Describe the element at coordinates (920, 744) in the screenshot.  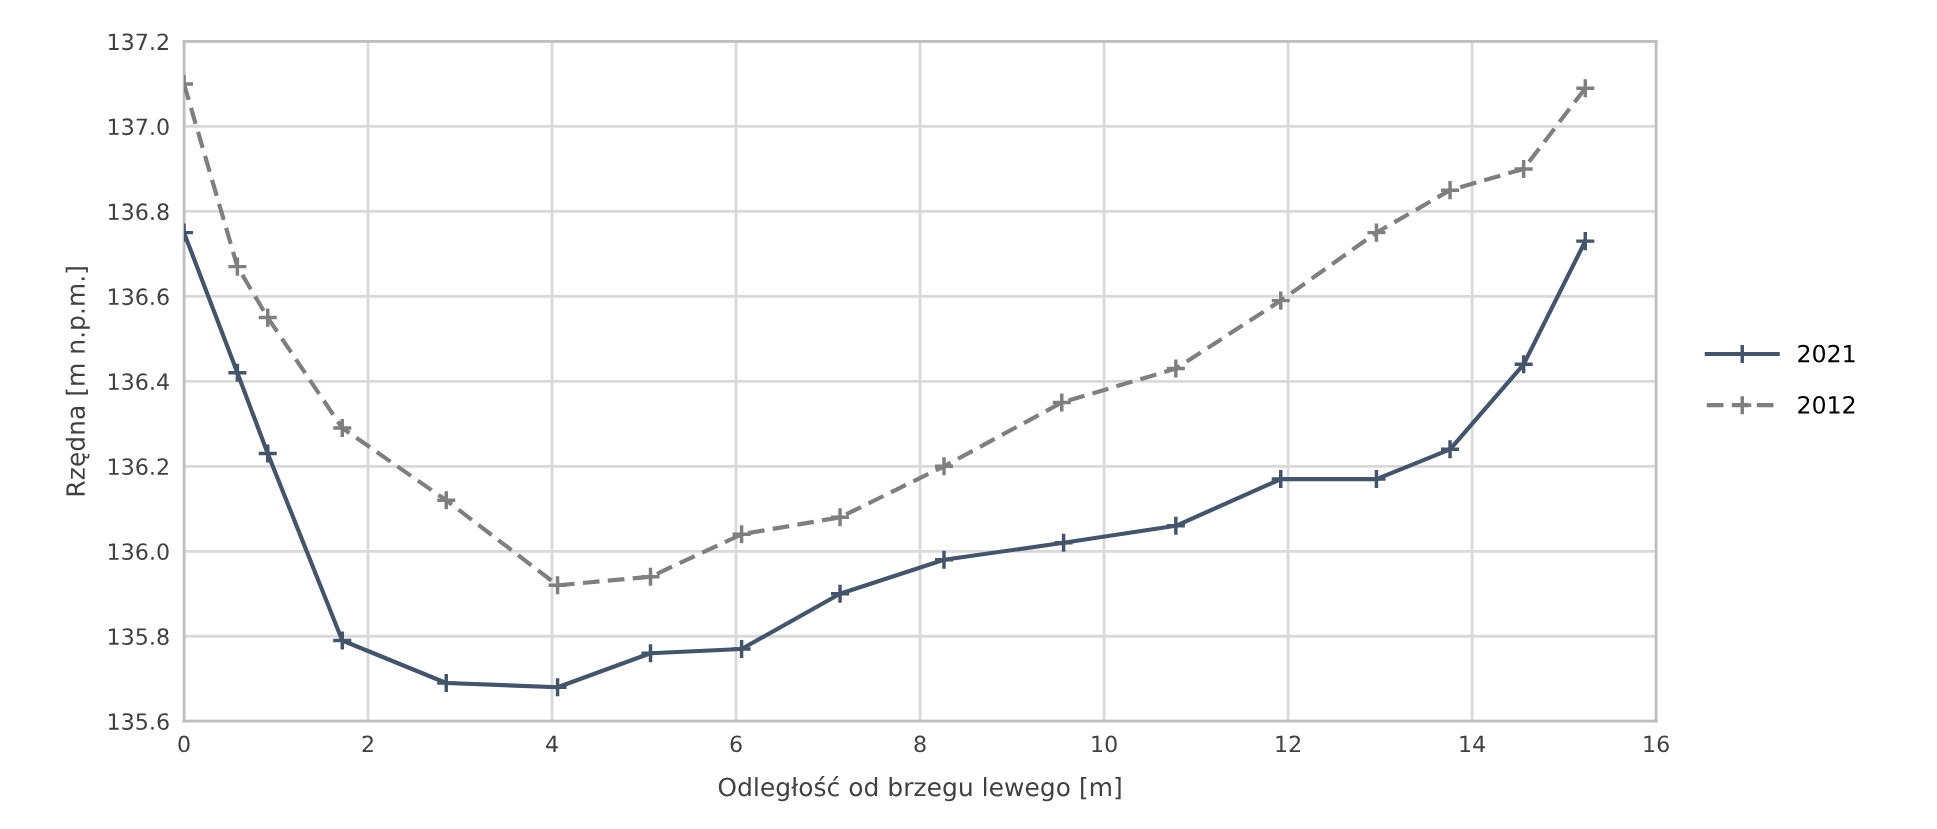
I see `x-tick-label: 8` at that location.